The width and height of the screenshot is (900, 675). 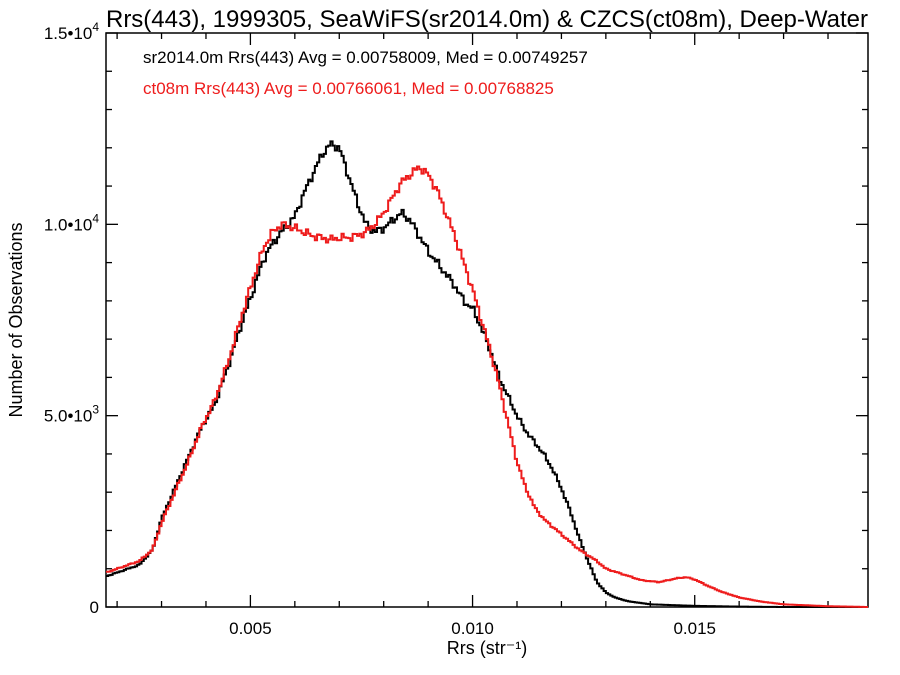 What do you see at coordinates (72, 414) in the screenshot?
I see `y-tick-label: 5.0•103` at bounding box center [72, 414].